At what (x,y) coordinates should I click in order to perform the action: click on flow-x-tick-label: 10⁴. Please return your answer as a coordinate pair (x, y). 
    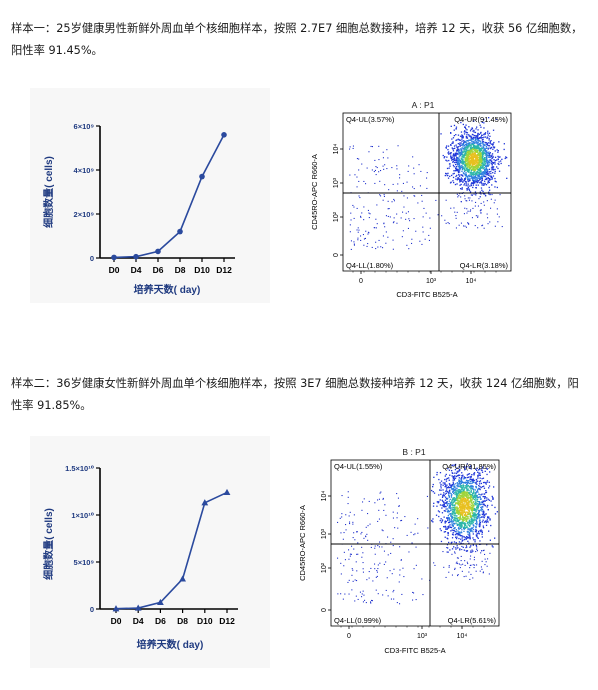
    Looking at the image, I should click on (471, 281).